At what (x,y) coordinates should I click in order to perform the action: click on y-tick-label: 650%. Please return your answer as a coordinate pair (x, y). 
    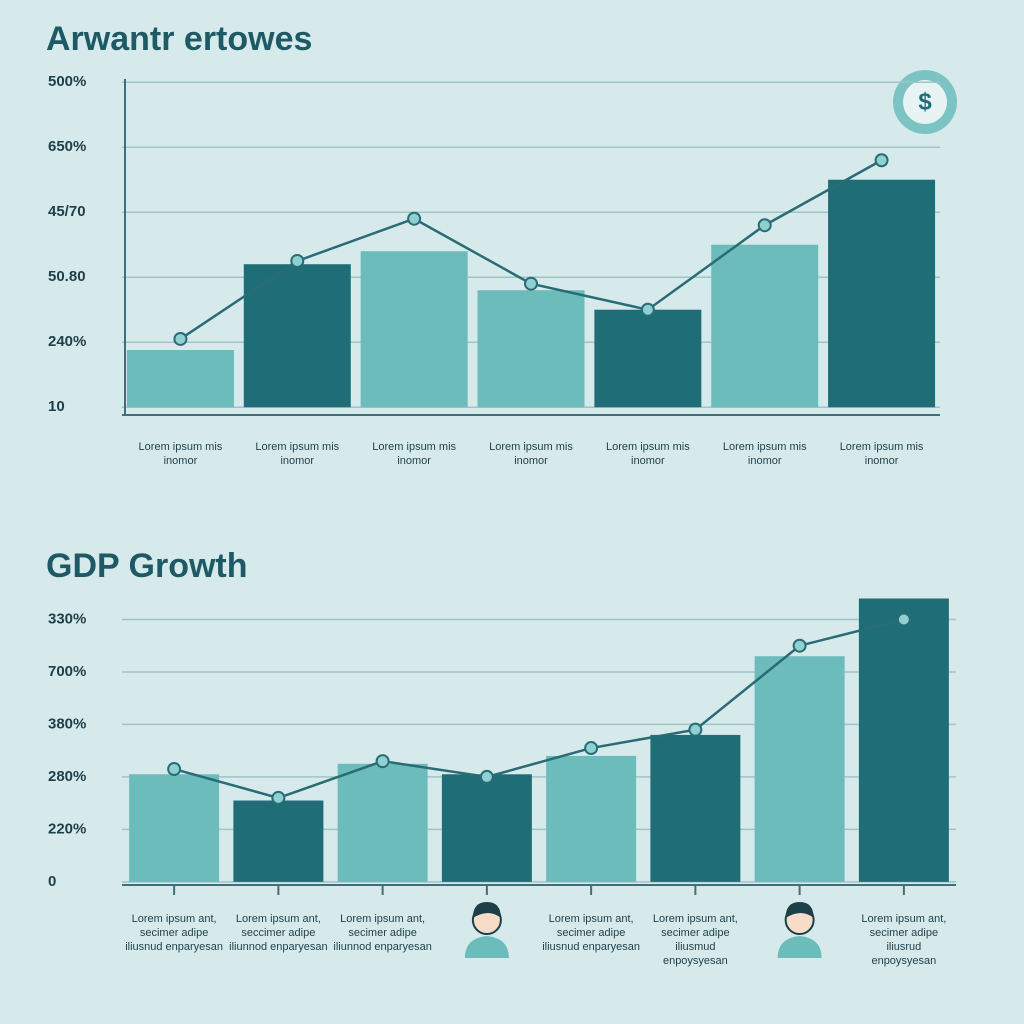
    Looking at the image, I should click on (67, 146).